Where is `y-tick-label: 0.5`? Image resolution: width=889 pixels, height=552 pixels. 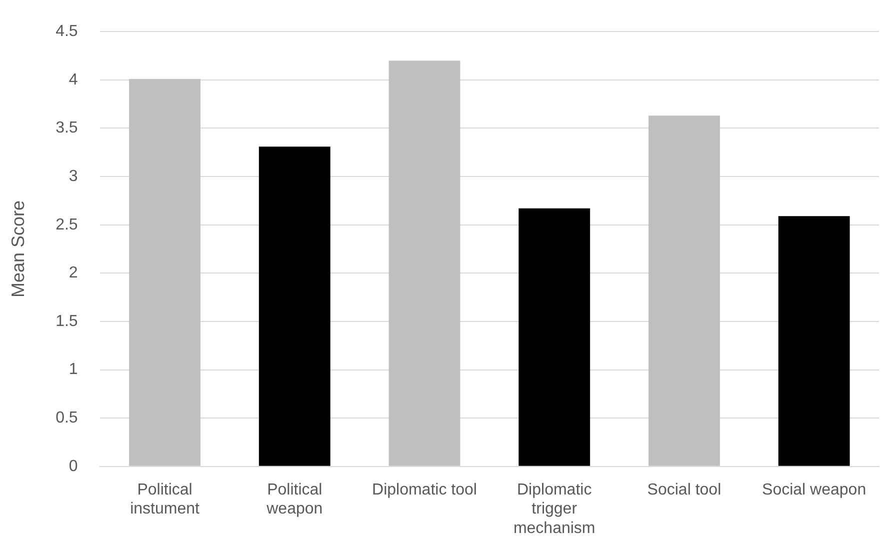
y-tick-label: 0.5 is located at coordinates (67, 417).